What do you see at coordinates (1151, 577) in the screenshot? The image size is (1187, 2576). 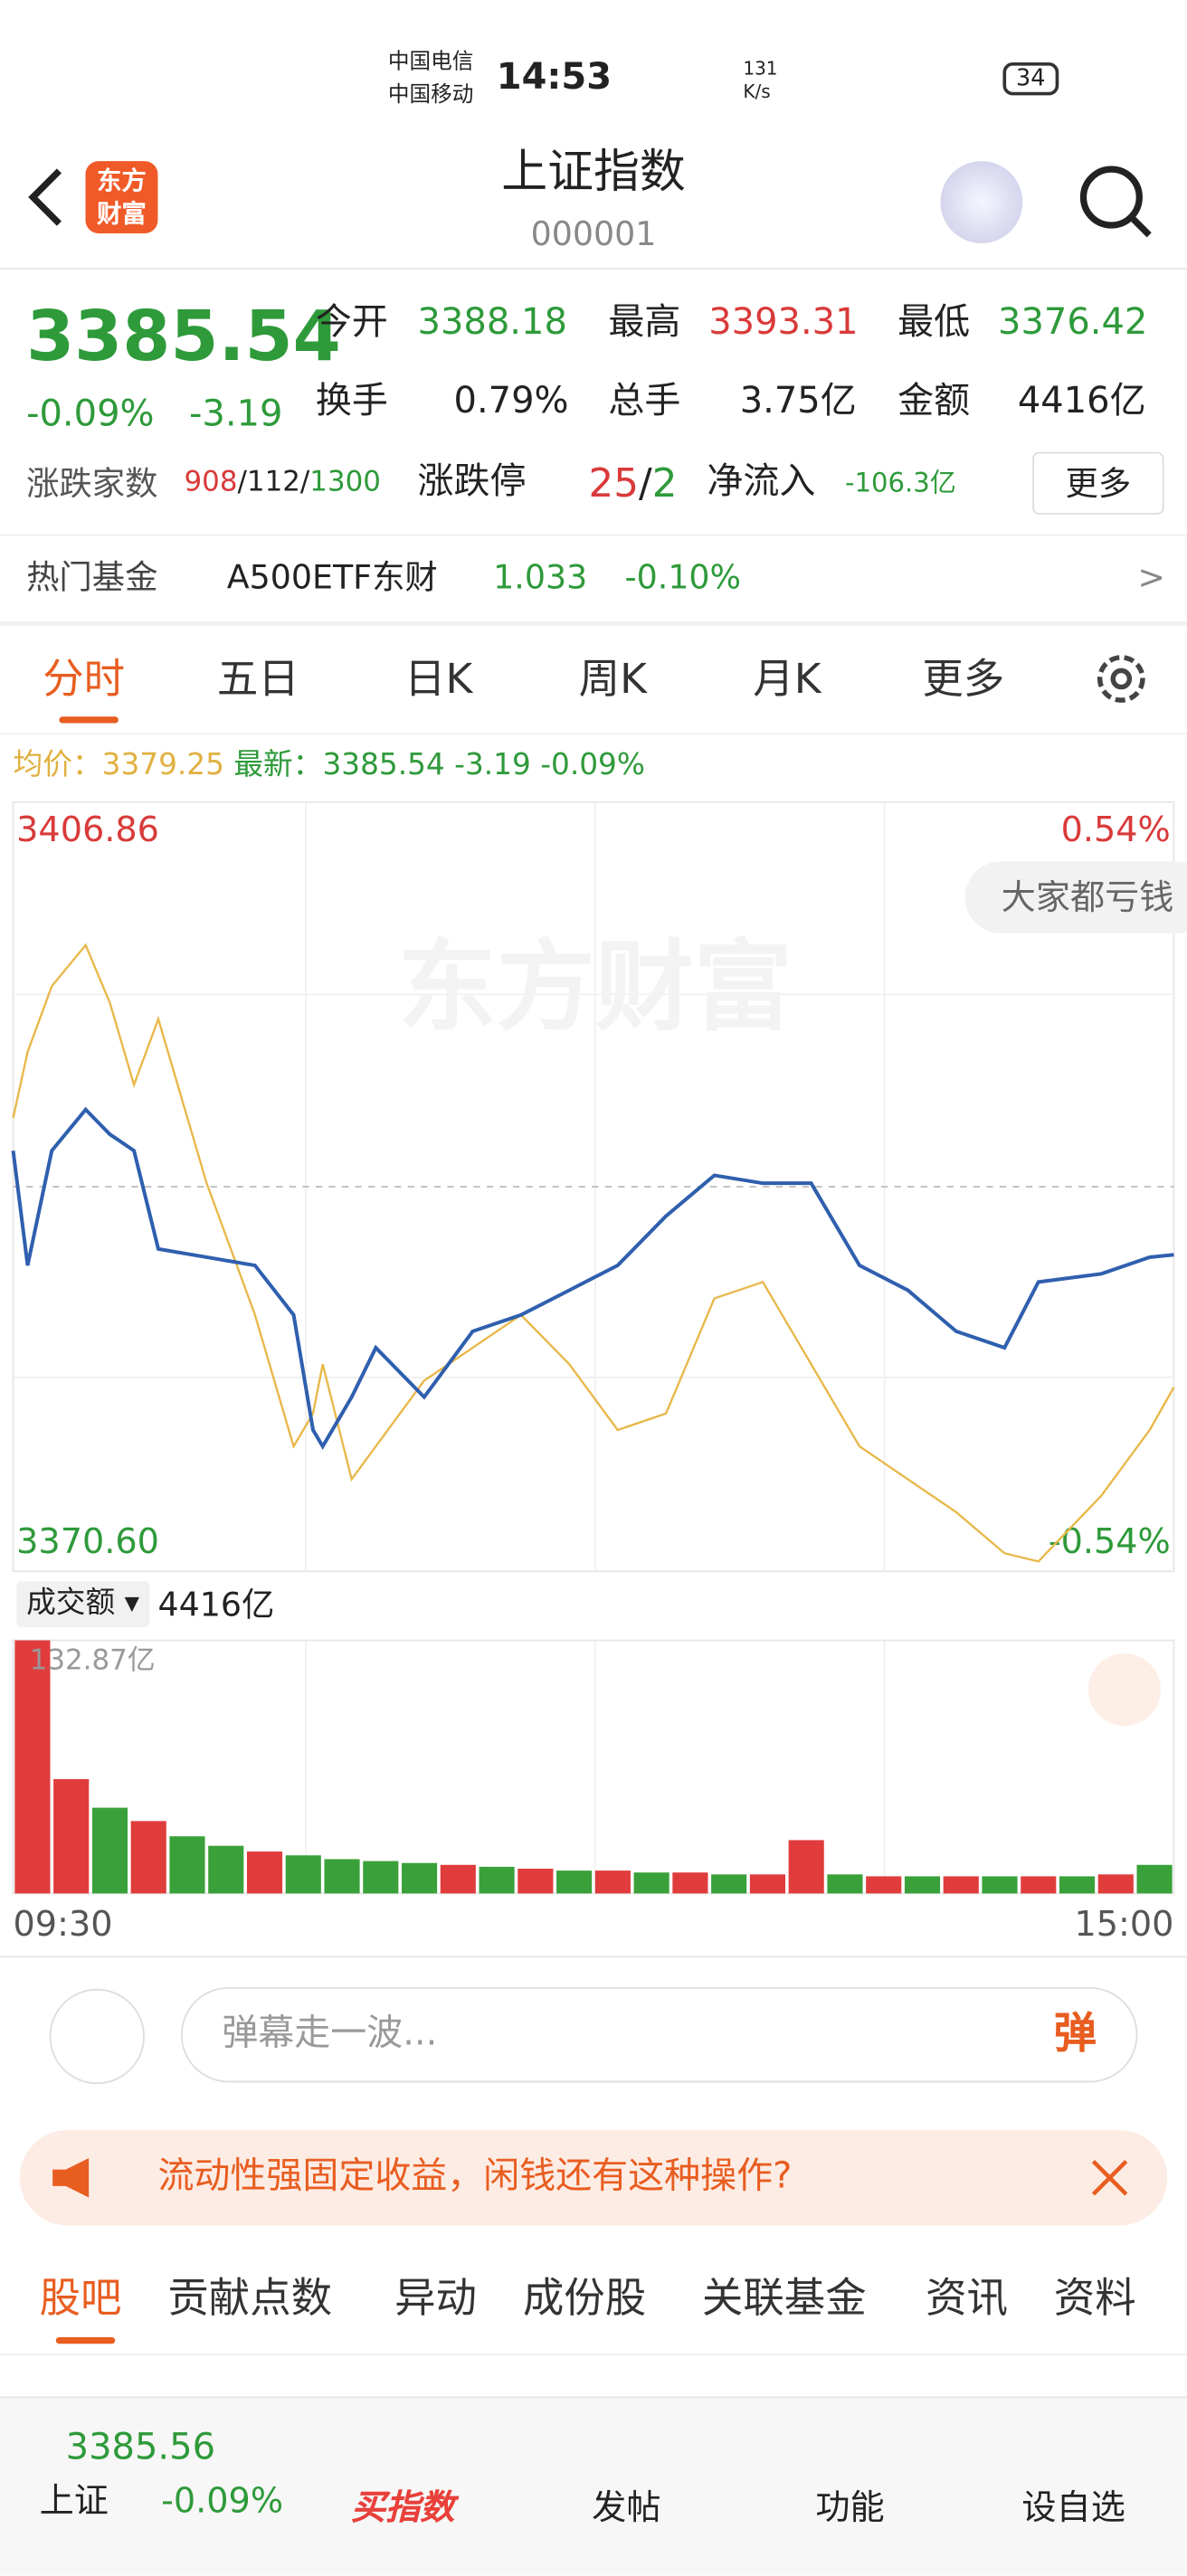 I see `arrow: >` at bounding box center [1151, 577].